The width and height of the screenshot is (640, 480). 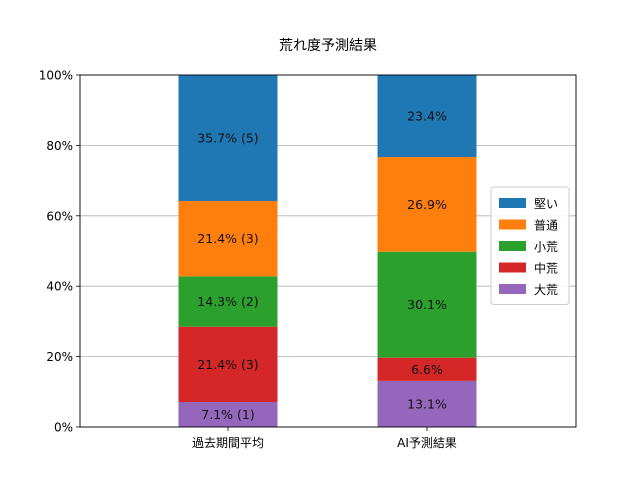 What do you see at coordinates (546, 204) in the screenshot?
I see `legend-label: 堅い` at bounding box center [546, 204].